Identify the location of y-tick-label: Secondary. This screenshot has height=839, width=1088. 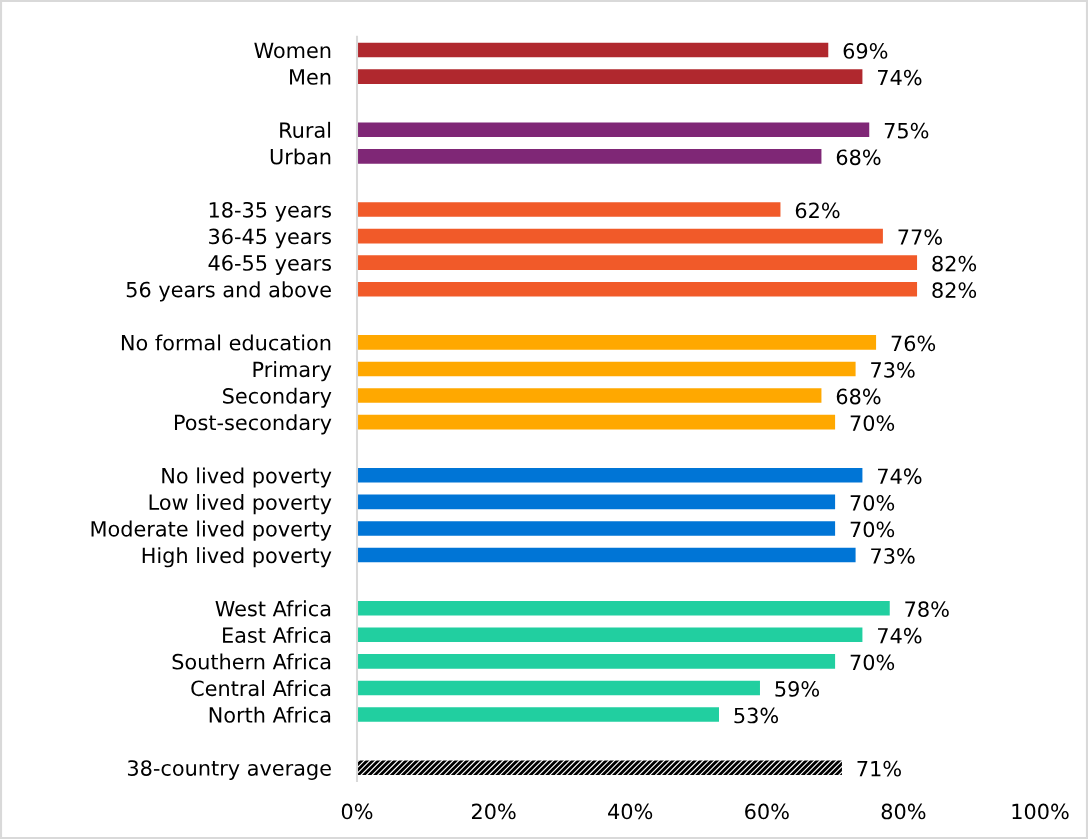
(277, 397).